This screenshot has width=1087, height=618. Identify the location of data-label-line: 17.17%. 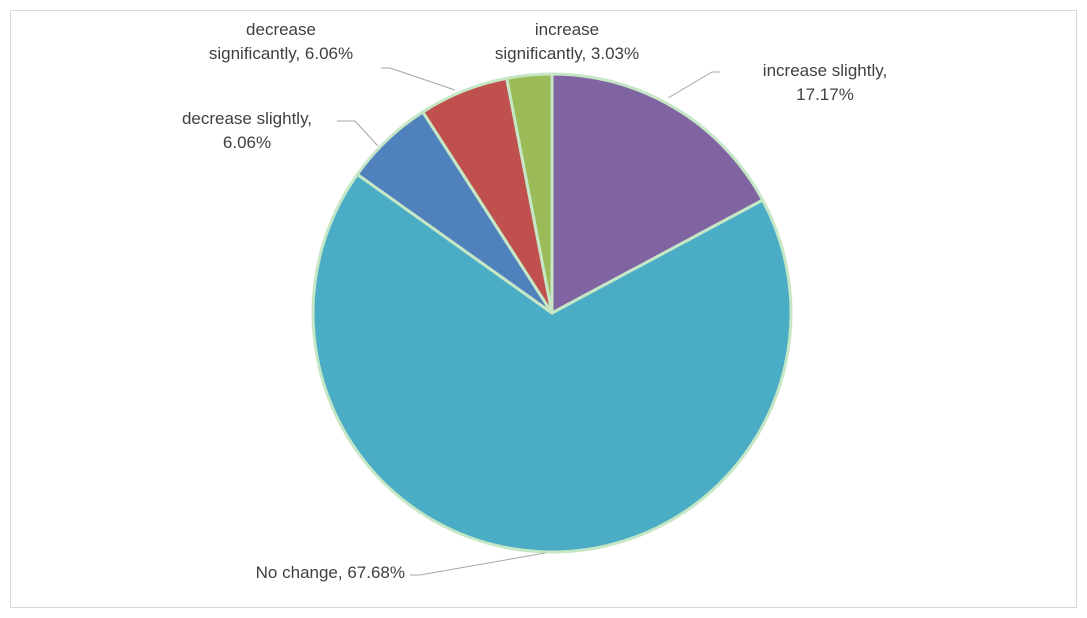
(825, 94).